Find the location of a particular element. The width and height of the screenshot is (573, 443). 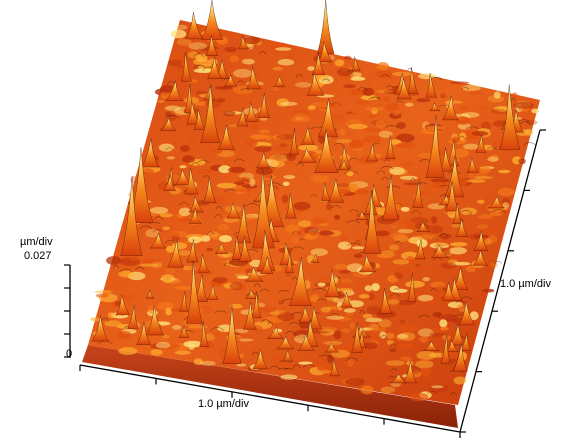

y-axis-line is located at coordinates (500, 281).